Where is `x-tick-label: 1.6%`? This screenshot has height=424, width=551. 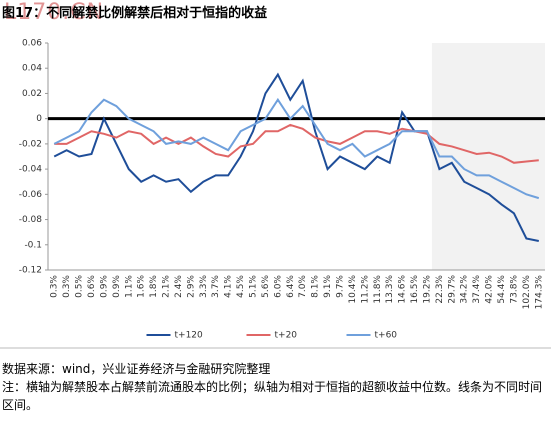
x-tick-label: 1.6% is located at coordinates (142, 286).